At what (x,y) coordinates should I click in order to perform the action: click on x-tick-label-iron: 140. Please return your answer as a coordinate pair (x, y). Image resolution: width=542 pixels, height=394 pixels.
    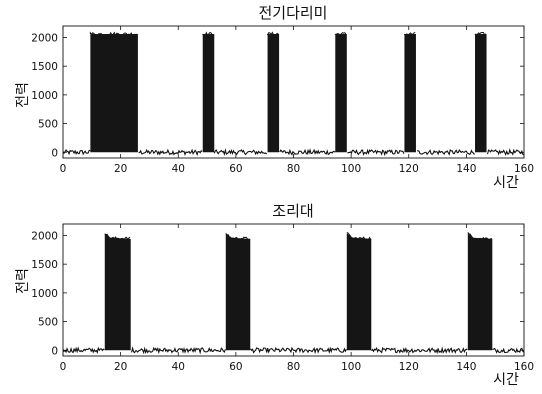
    Looking at the image, I should click on (466, 169).